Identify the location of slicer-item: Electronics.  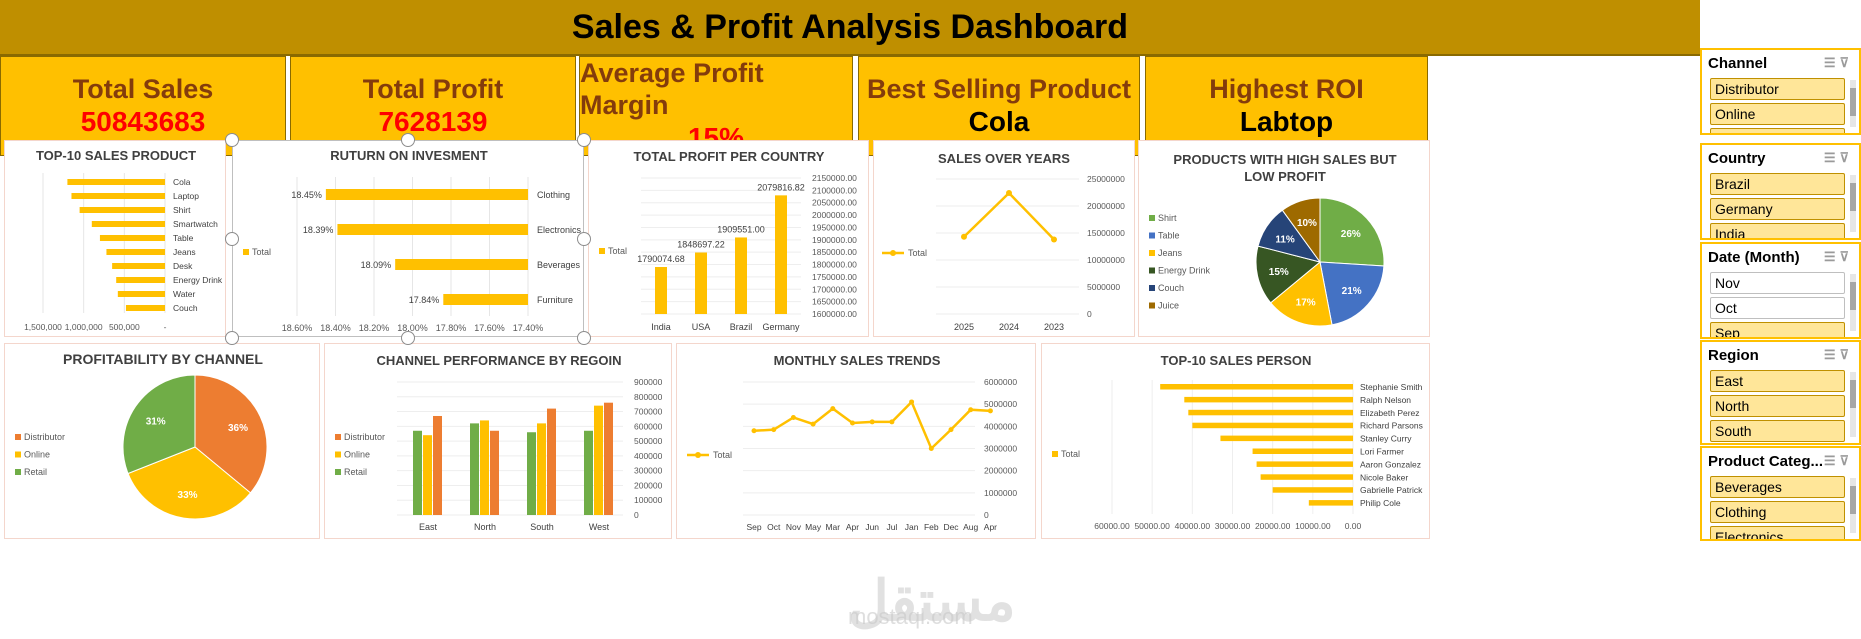
(1777, 532).